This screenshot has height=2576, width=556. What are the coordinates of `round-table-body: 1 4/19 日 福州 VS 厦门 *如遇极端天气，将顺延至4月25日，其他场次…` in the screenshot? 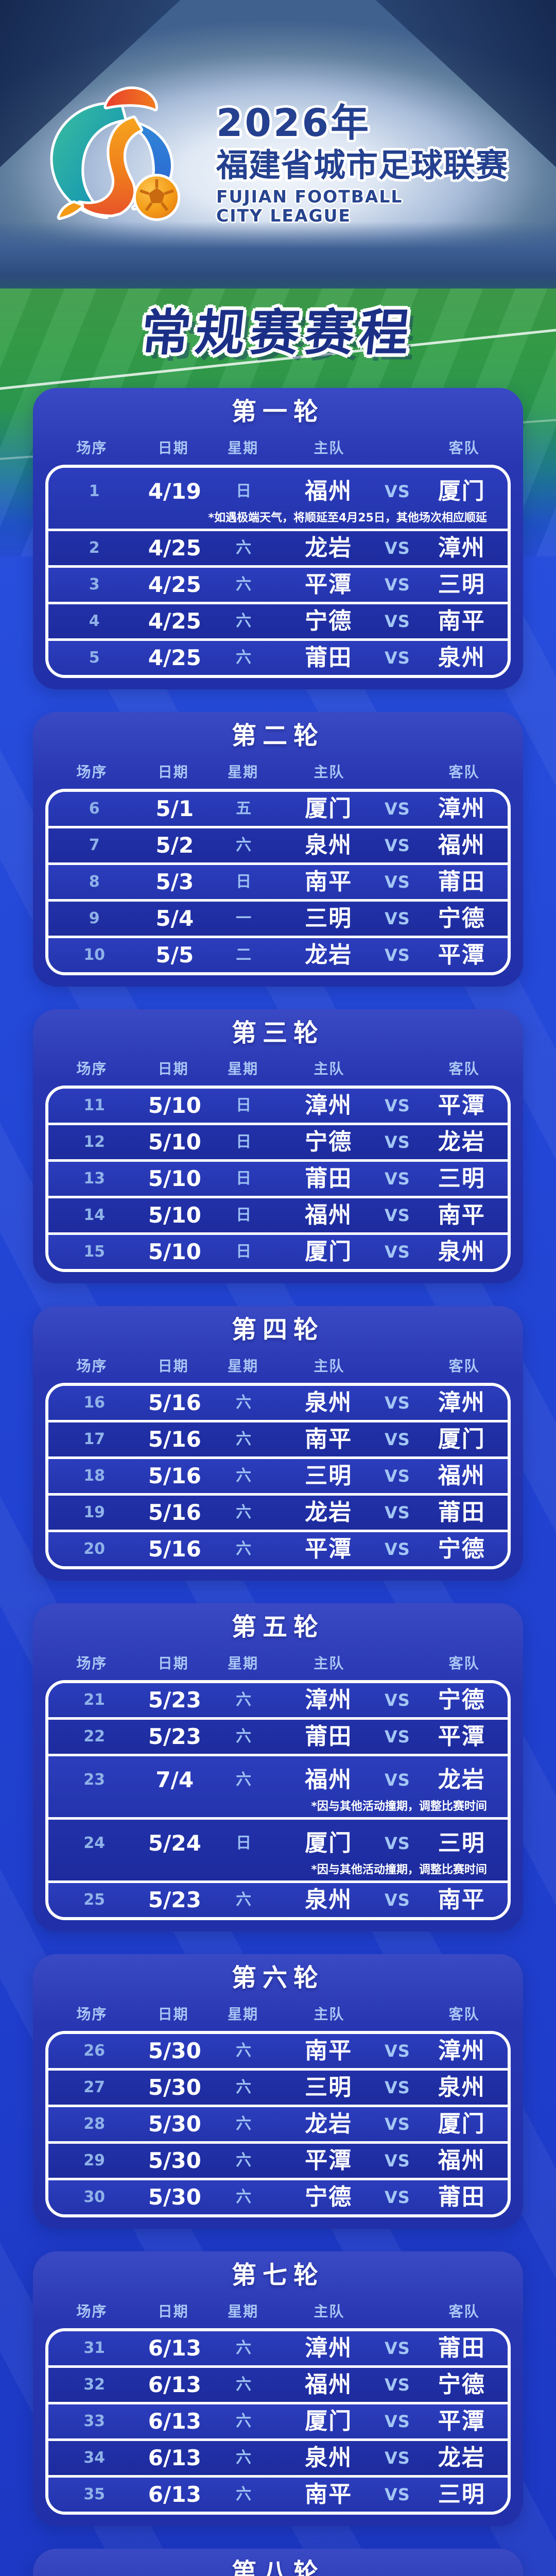 It's located at (278, 571).